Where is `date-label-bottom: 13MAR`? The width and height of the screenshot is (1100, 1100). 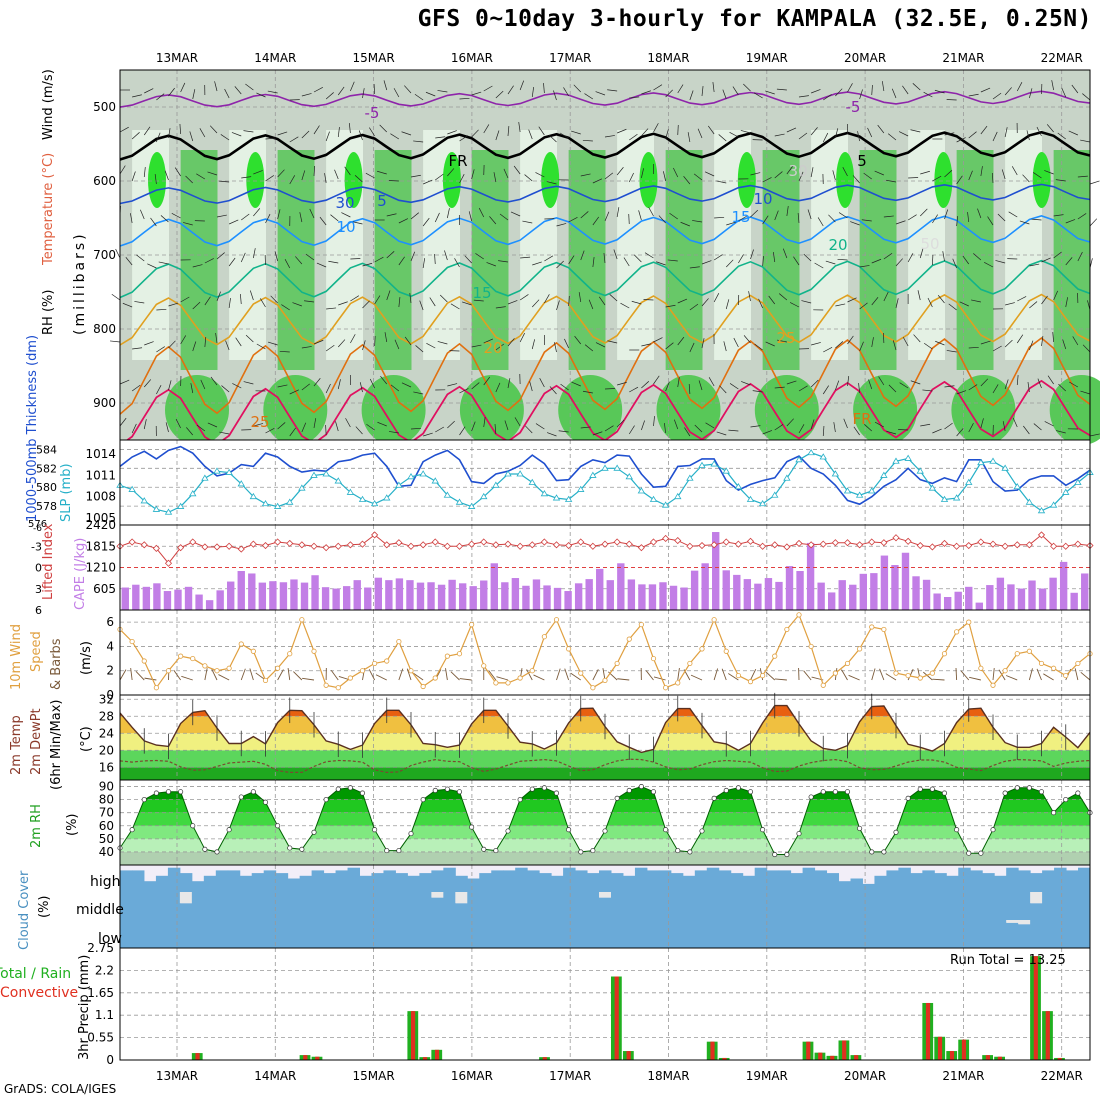
date-label-bottom: 13MAR is located at coordinates (177, 1076).